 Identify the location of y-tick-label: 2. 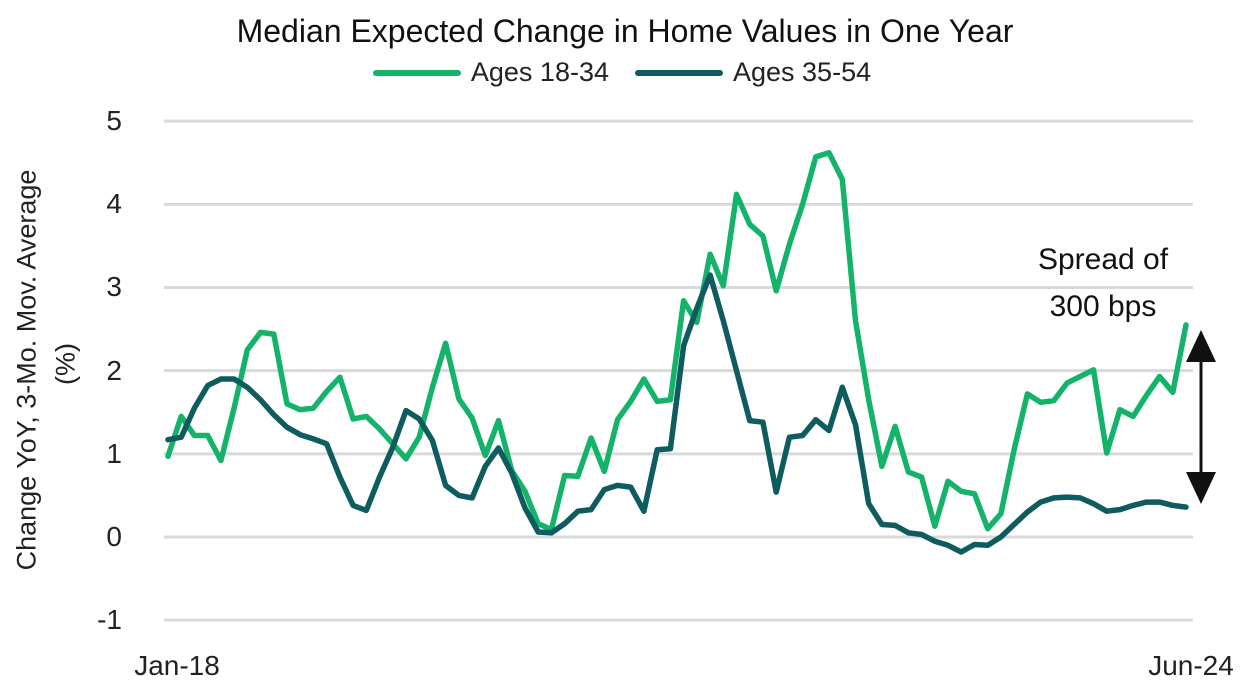
(114, 370).